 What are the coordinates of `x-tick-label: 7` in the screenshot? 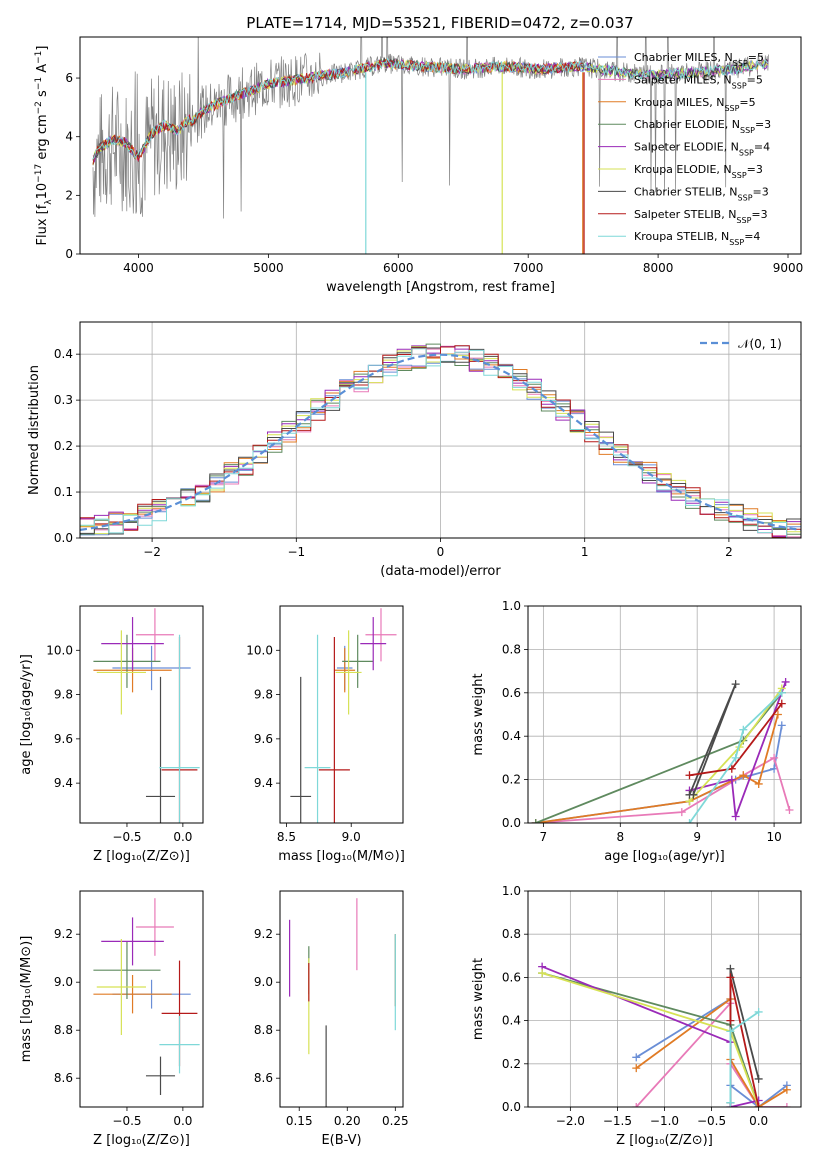 It's located at (544, 837).